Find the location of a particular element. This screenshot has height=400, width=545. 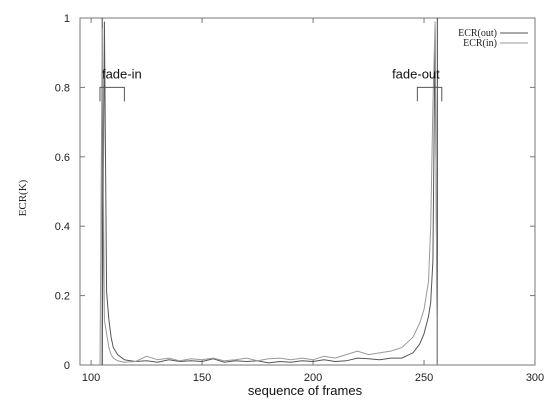

x-tick-label: 300 is located at coordinates (535, 378).